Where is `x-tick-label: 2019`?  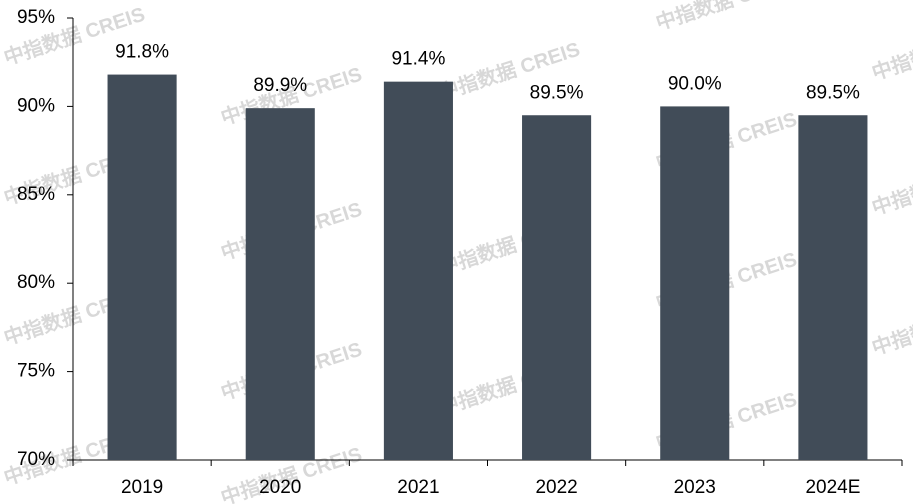 x-tick-label: 2019 is located at coordinates (142, 487).